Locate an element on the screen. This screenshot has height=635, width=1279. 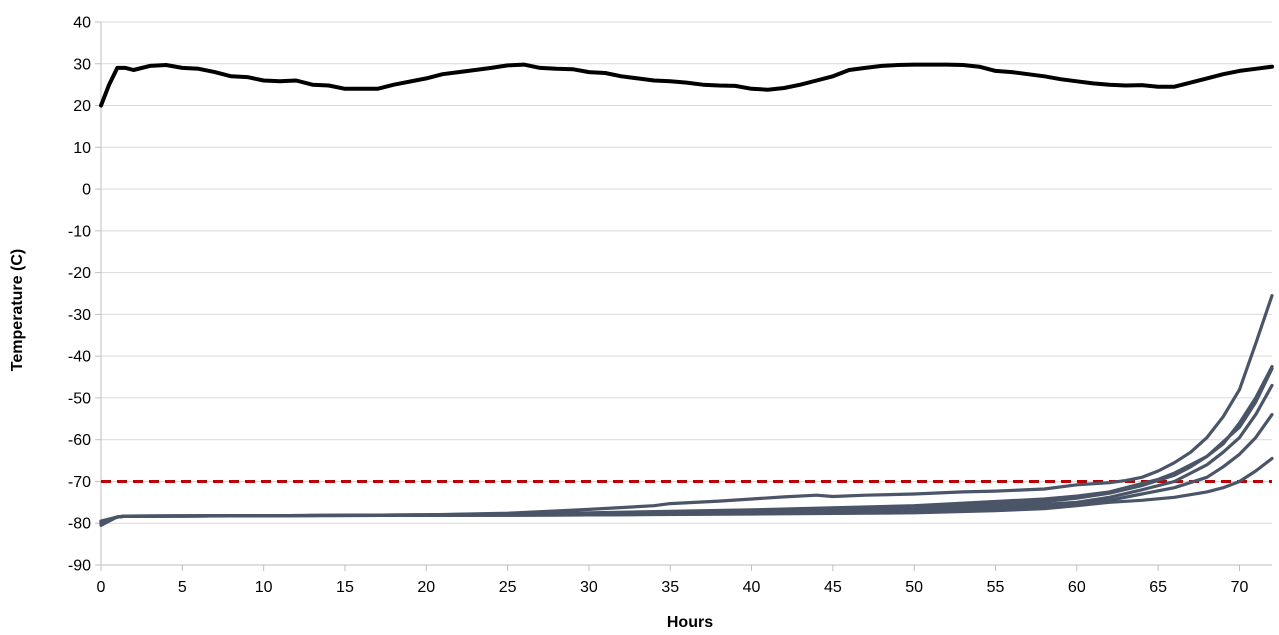
x-axis-title: Hours is located at coordinates (690, 622).